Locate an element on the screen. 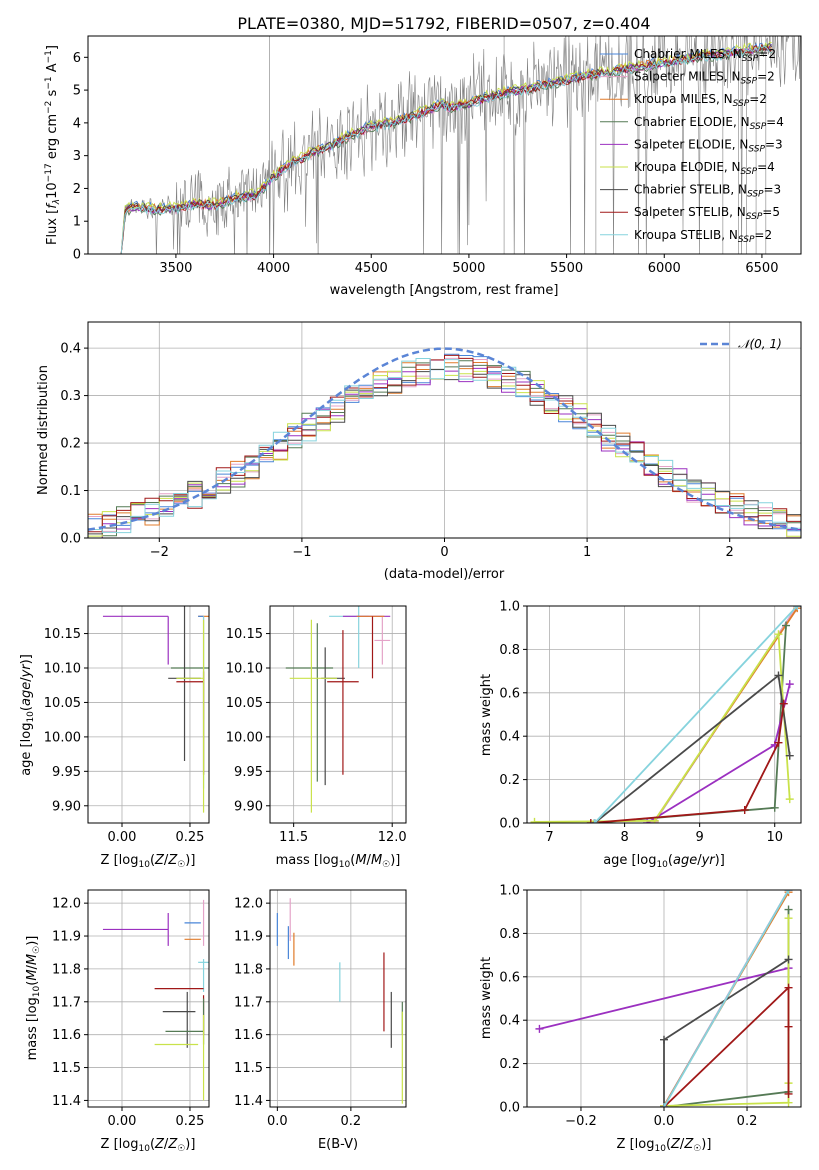 The height and width of the screenshot is (1170, 819). weightZ-xlabel: Z [log10(Z/Z☉)] is located at coordinates (664, 1145).